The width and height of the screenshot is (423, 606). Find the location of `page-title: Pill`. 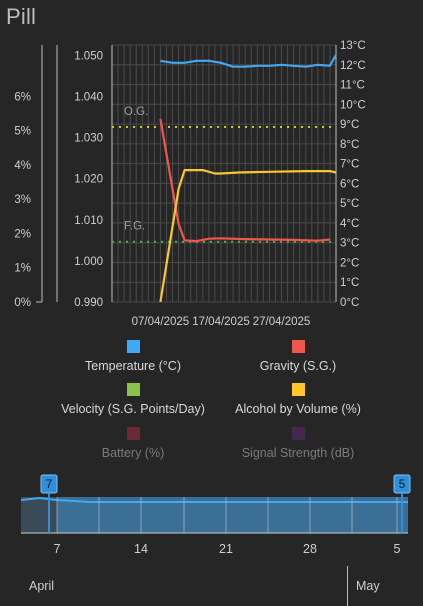

page-title: Pill is located at coordinates (21, 16).